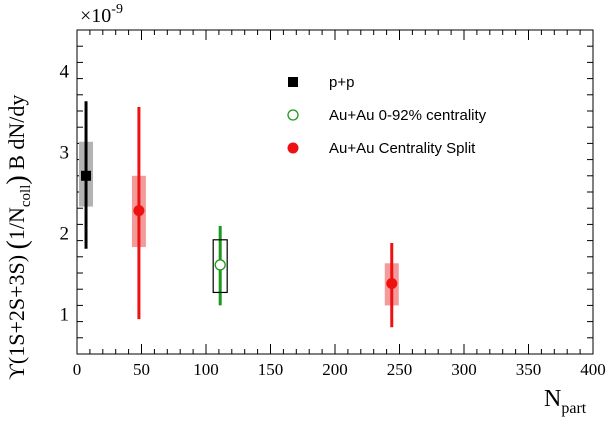 The image size is (613, 426). I want to click on x-axis-title-sub: part, so click(573, 408).